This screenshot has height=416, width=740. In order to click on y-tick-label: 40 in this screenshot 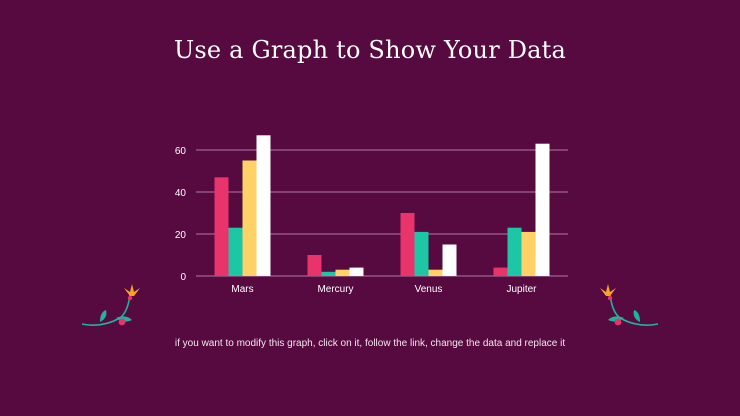, I will do `click(181, 193)`.